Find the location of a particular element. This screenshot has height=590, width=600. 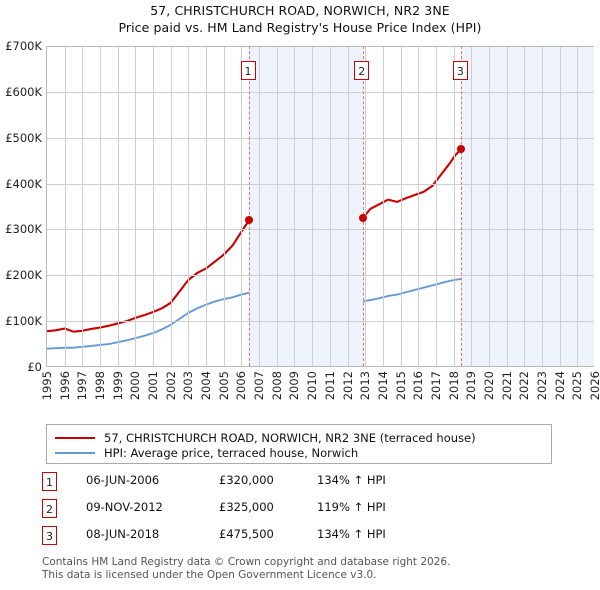

y-tick-7: £700K is located at coordinates (23, 46).